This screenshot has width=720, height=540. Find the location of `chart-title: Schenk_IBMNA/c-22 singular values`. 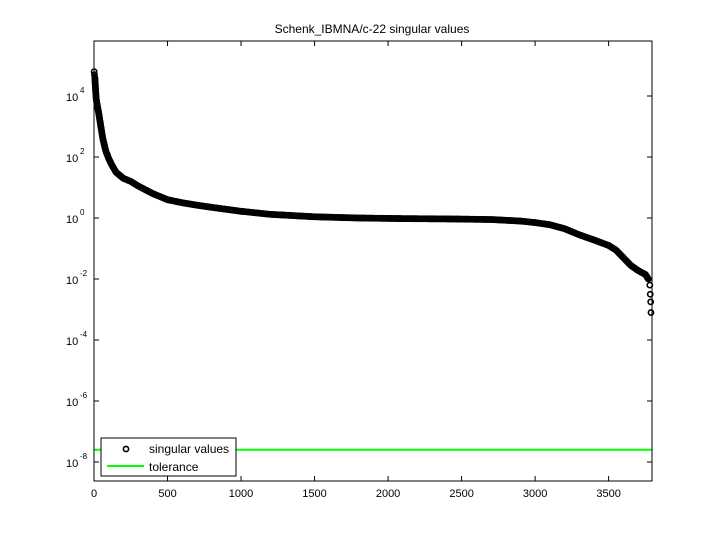

chart-title: Schenk_IBMNA/c-22 singular values is located at coordinates (372, 29).